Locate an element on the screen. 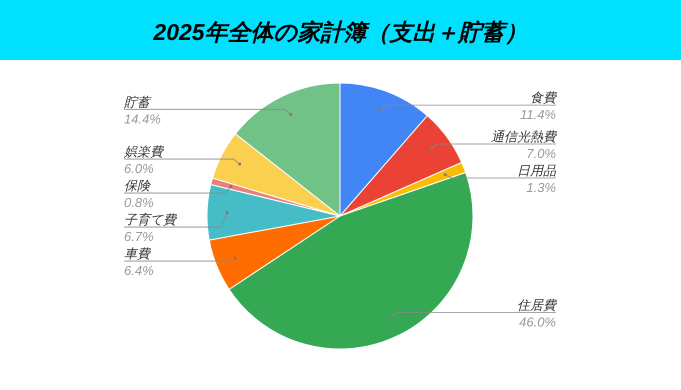  data-label: 6.7% is located at coordinates (139, 236).